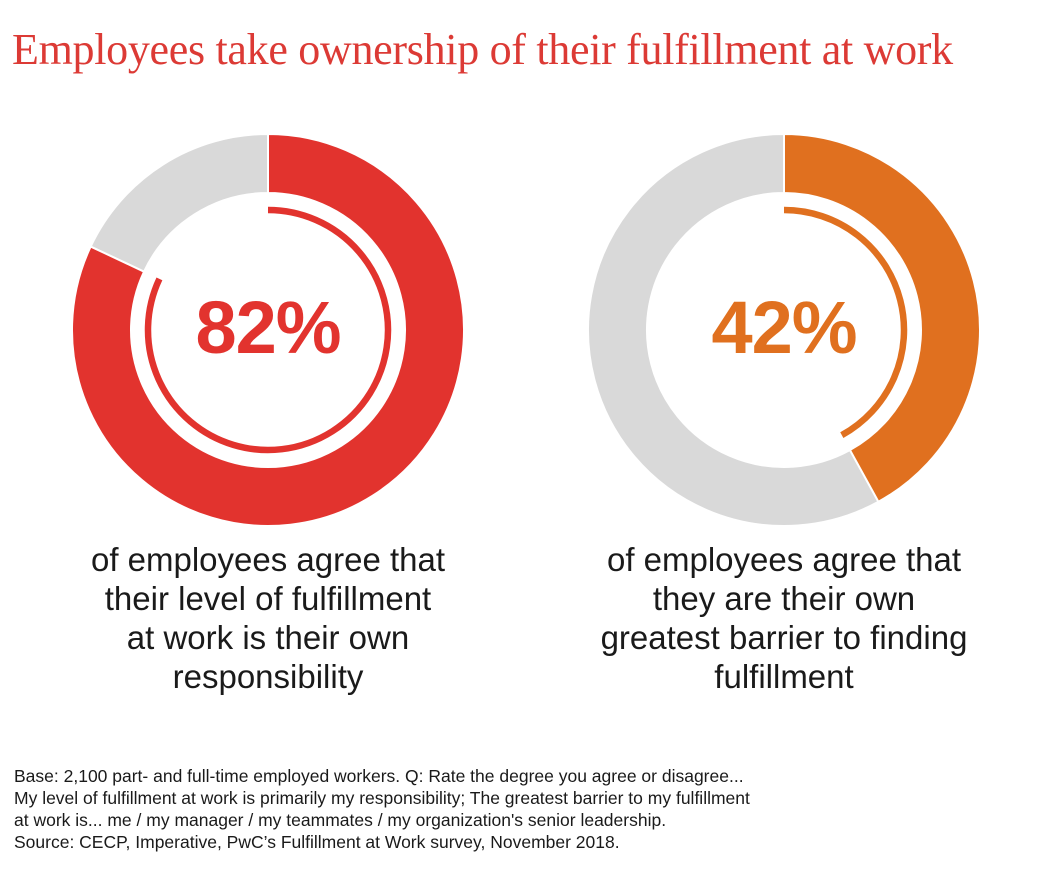 This screenshot has width=1048, height=874. What do you see at coordinates (784, 598) in the screenshot?
I see `caption-line: they are their own` at bounding box center [784, 598].